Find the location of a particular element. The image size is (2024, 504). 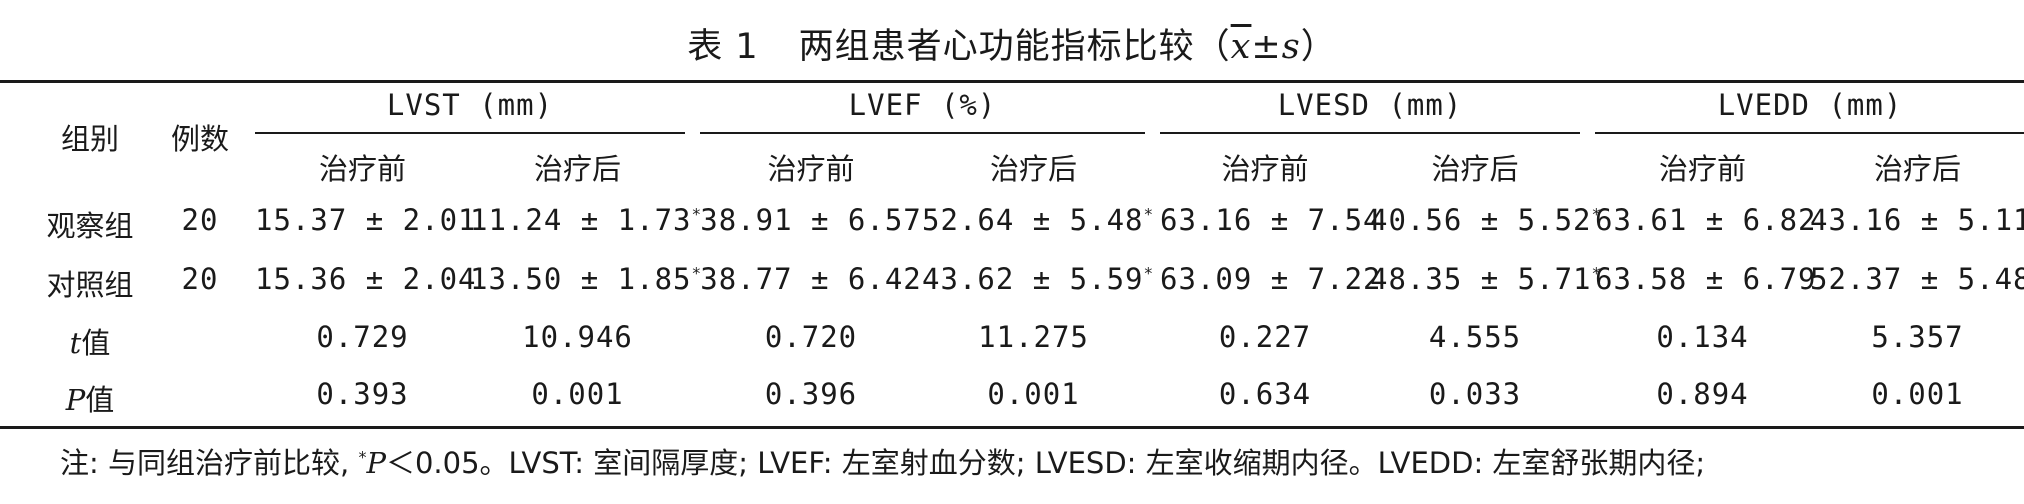

table-cell: 43.16 ± 5.11* is located at coordinates (1917, 220).